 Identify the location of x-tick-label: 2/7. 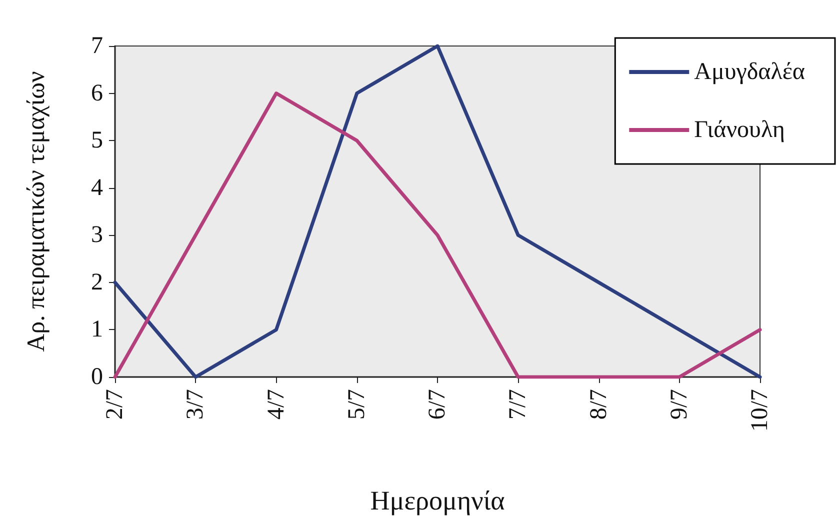
(115, 404).